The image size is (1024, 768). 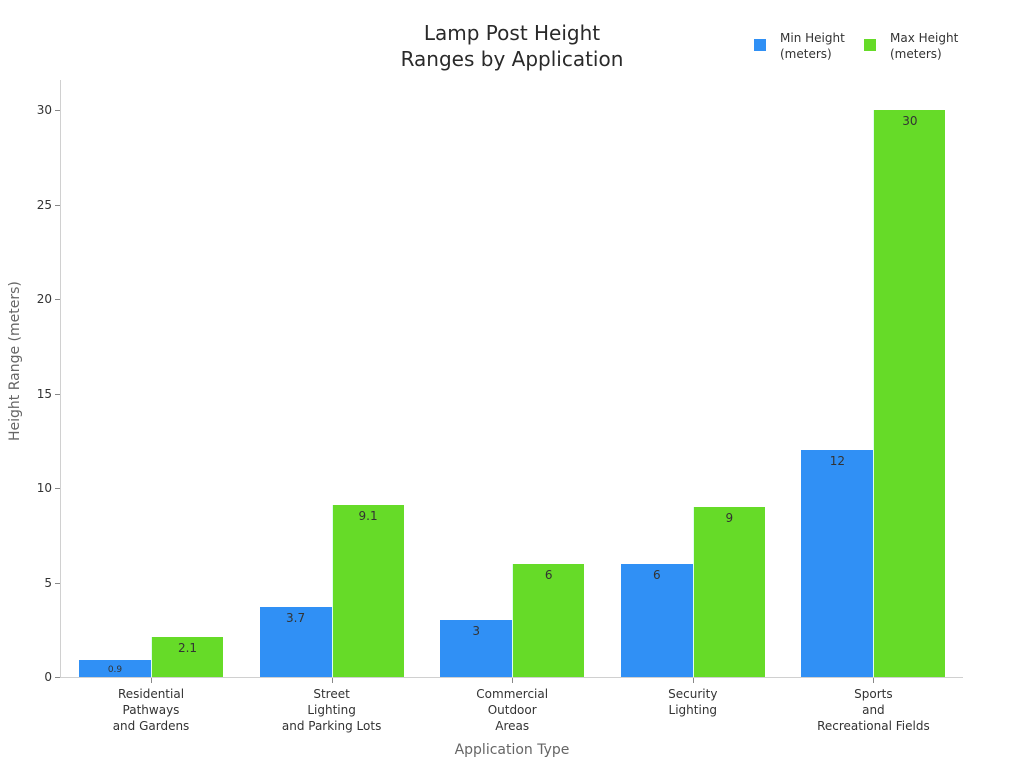 What do you see at coordinates (512, 33) in the screenshot?
I see `chart-title-line-1: Lamp Post Height` at bounding box center [512, 33].